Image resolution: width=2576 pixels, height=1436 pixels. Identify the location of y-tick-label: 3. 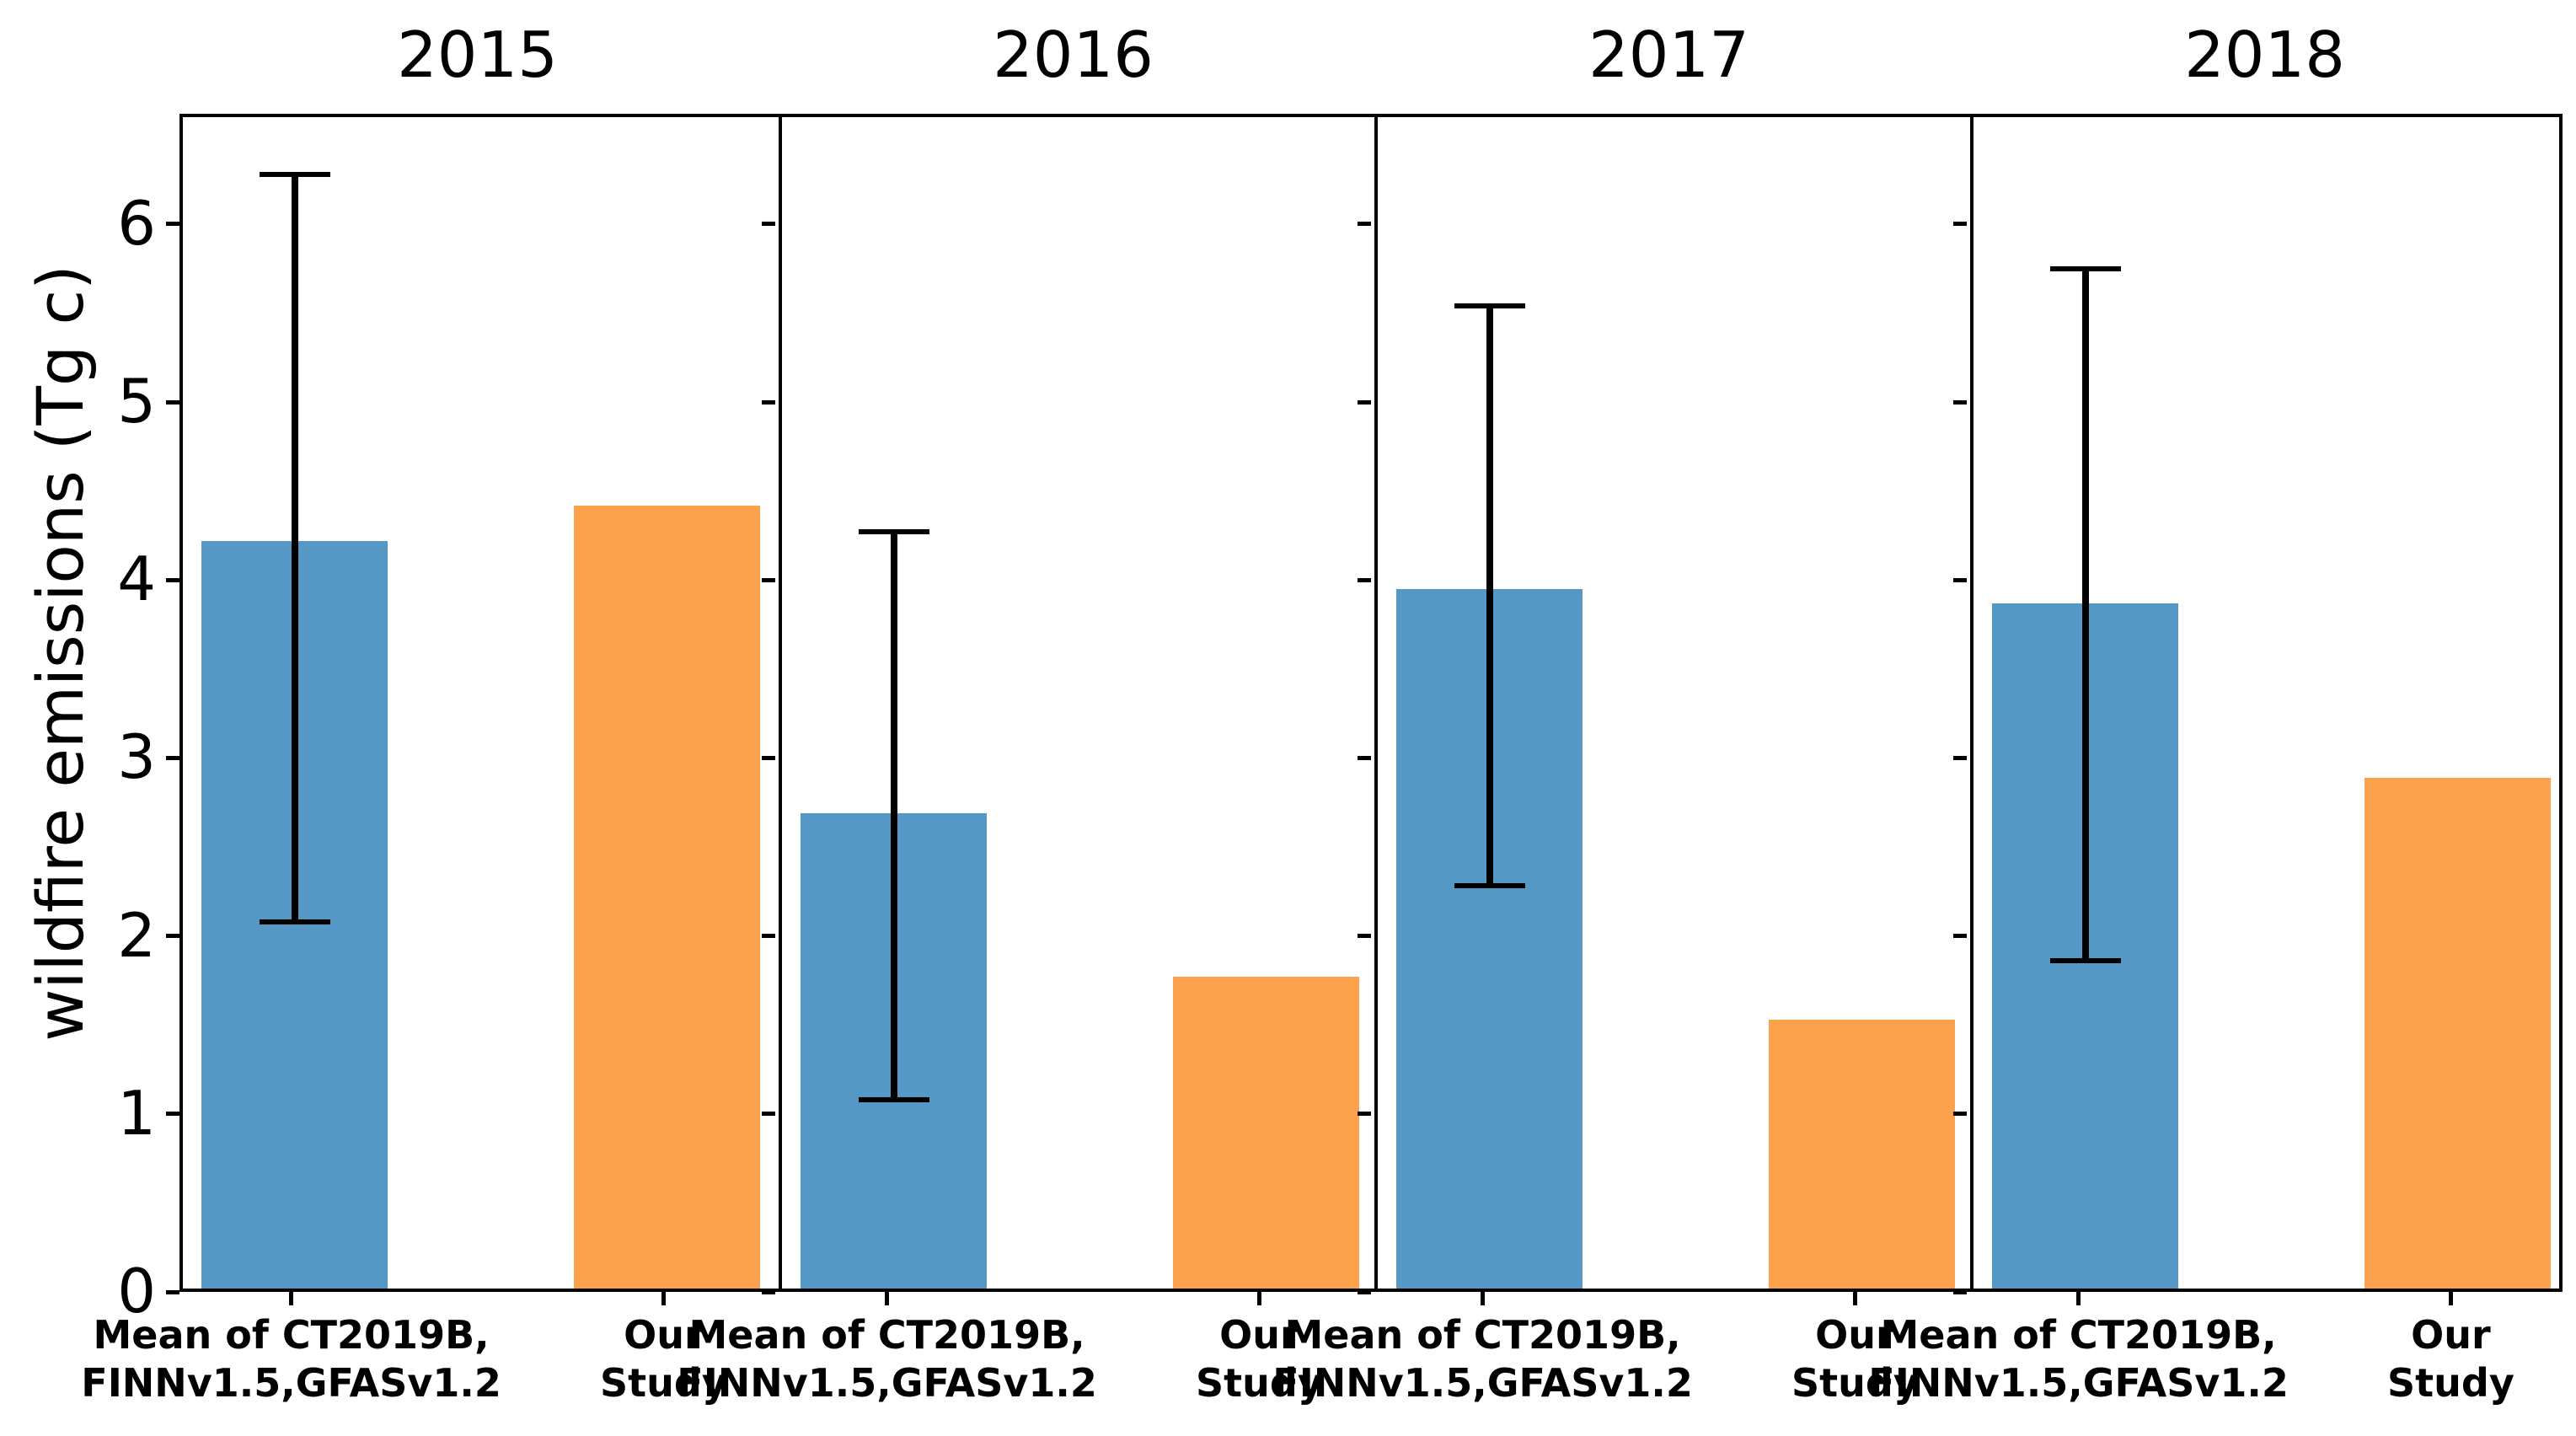
(136, 757).